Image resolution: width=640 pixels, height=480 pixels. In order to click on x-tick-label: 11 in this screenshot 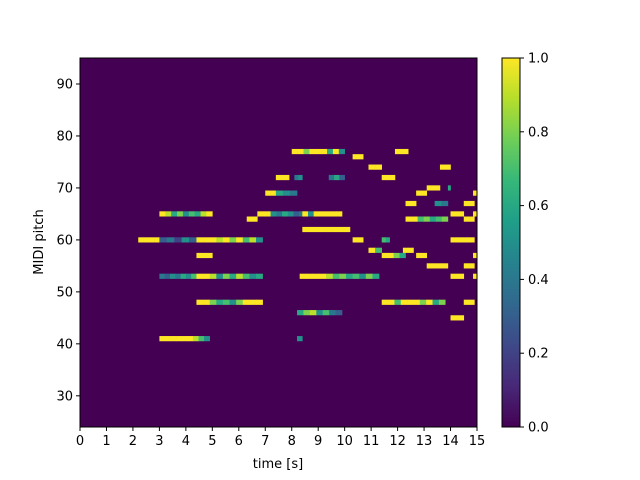, I will do `click(371, 441)`.